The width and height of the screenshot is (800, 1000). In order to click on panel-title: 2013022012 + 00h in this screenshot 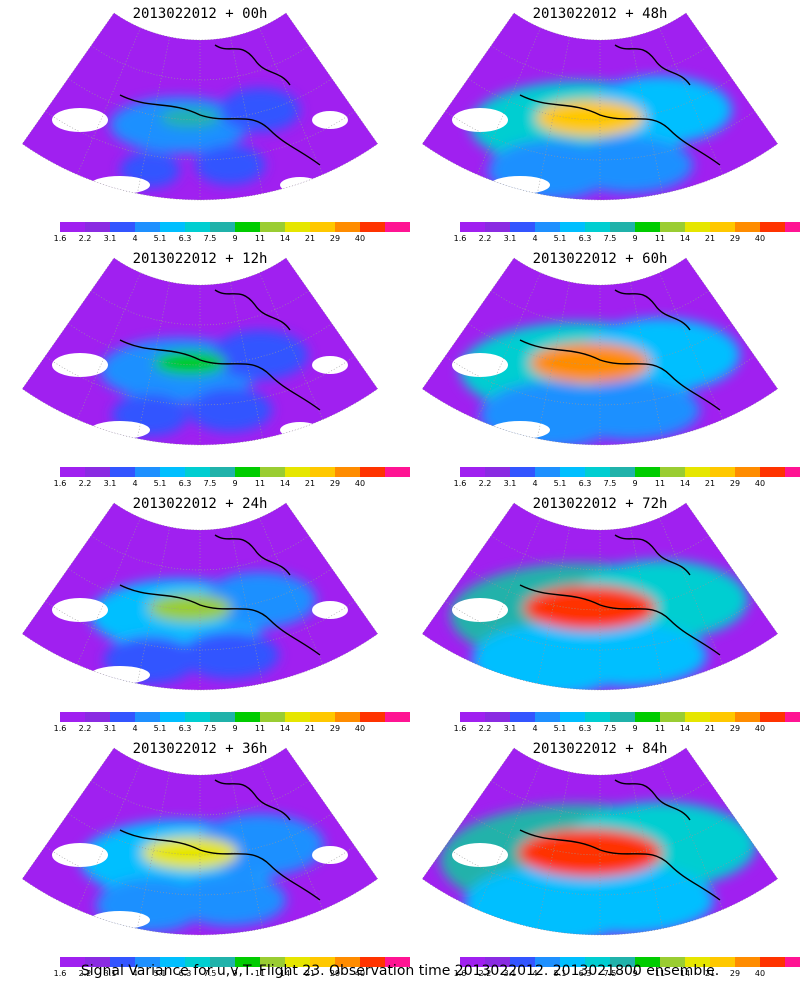, I will do `click(200, 14)`.